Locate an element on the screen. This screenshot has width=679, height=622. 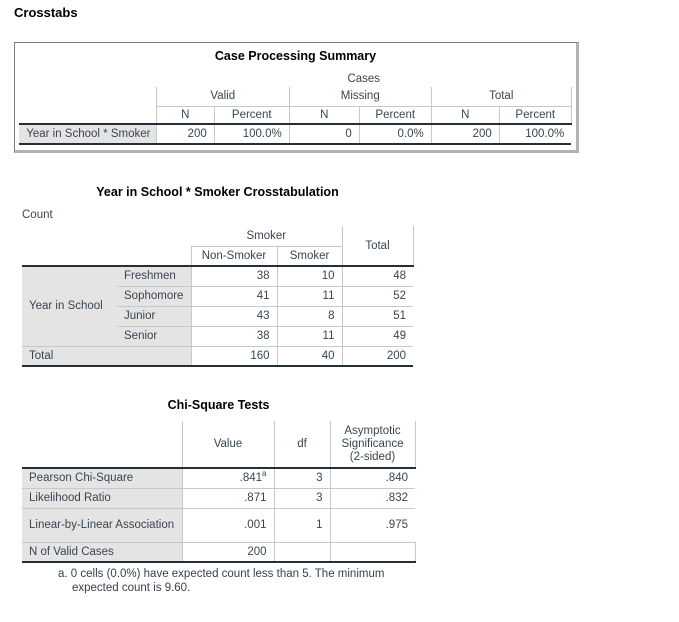
spanner-cases: Cases is located at coordinates (364, 78).